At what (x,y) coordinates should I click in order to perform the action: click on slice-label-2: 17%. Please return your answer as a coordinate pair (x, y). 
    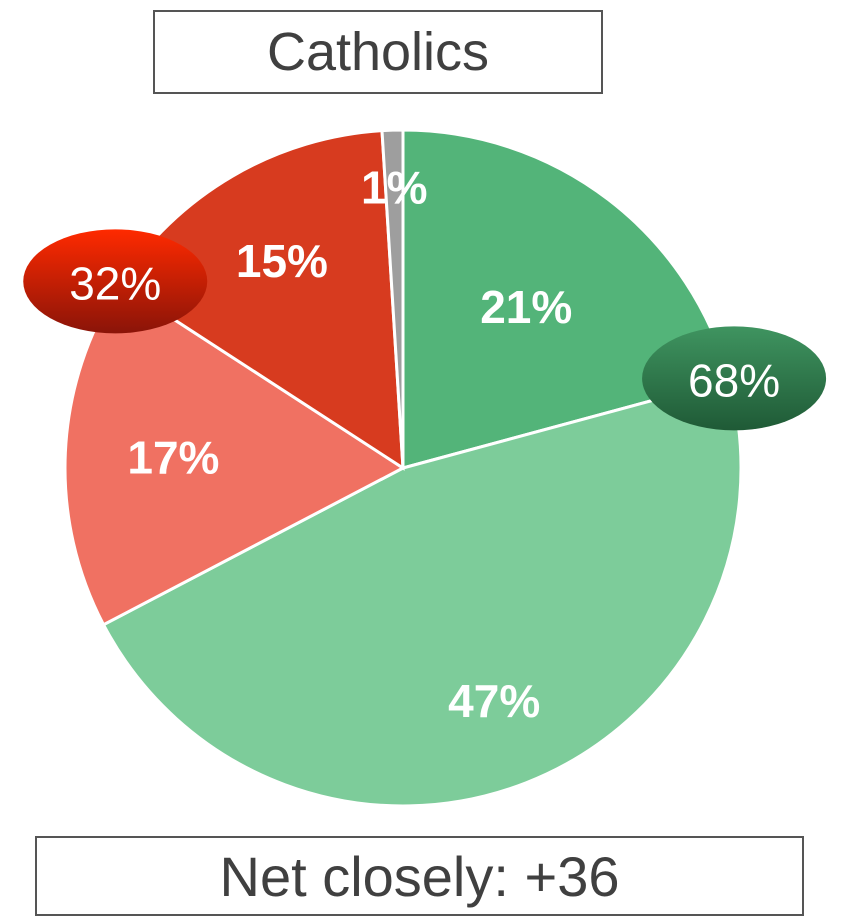
    Looking at the image, I should click on (173, 457).